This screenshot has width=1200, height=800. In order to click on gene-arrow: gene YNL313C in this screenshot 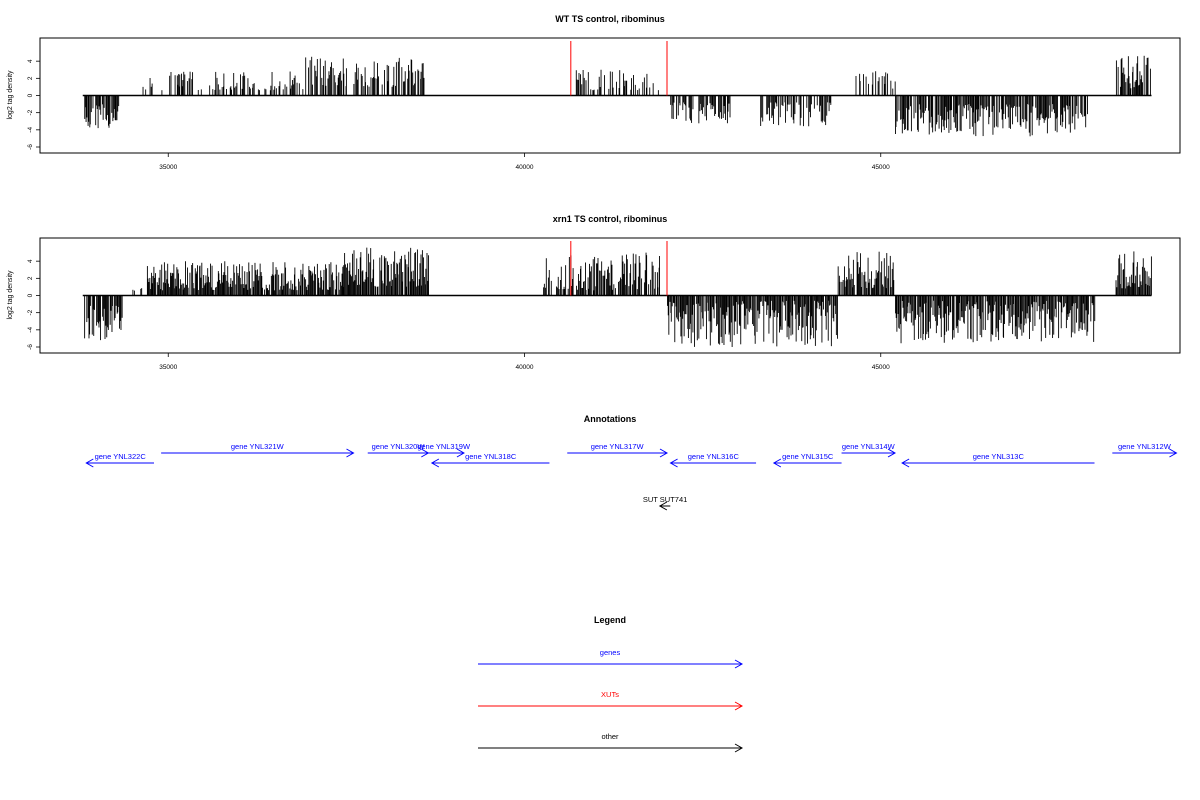, I will do `click(998, 460)`.